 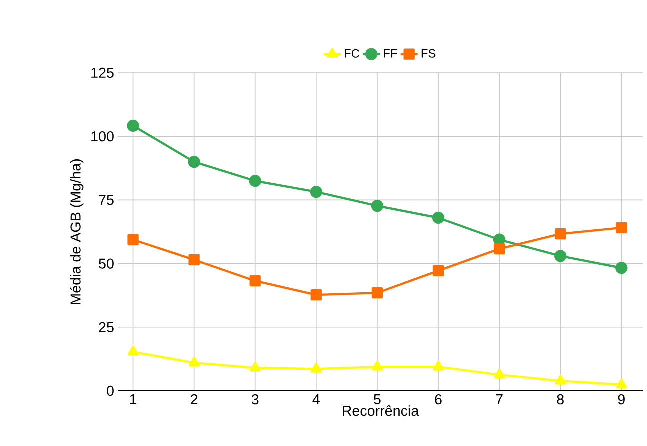 What do you see at coordinates (194, 399) in the screenshot?
I see `x-tick-label: 2` at bounding box center [194, 399].